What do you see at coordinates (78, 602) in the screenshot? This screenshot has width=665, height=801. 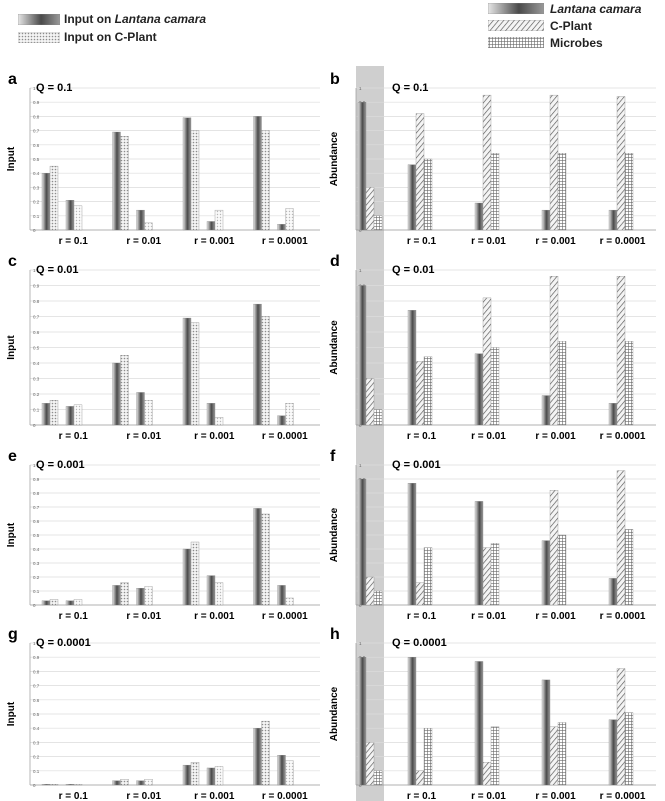 I see `bar-e-s3-c0` at bounding box center [78, 602].